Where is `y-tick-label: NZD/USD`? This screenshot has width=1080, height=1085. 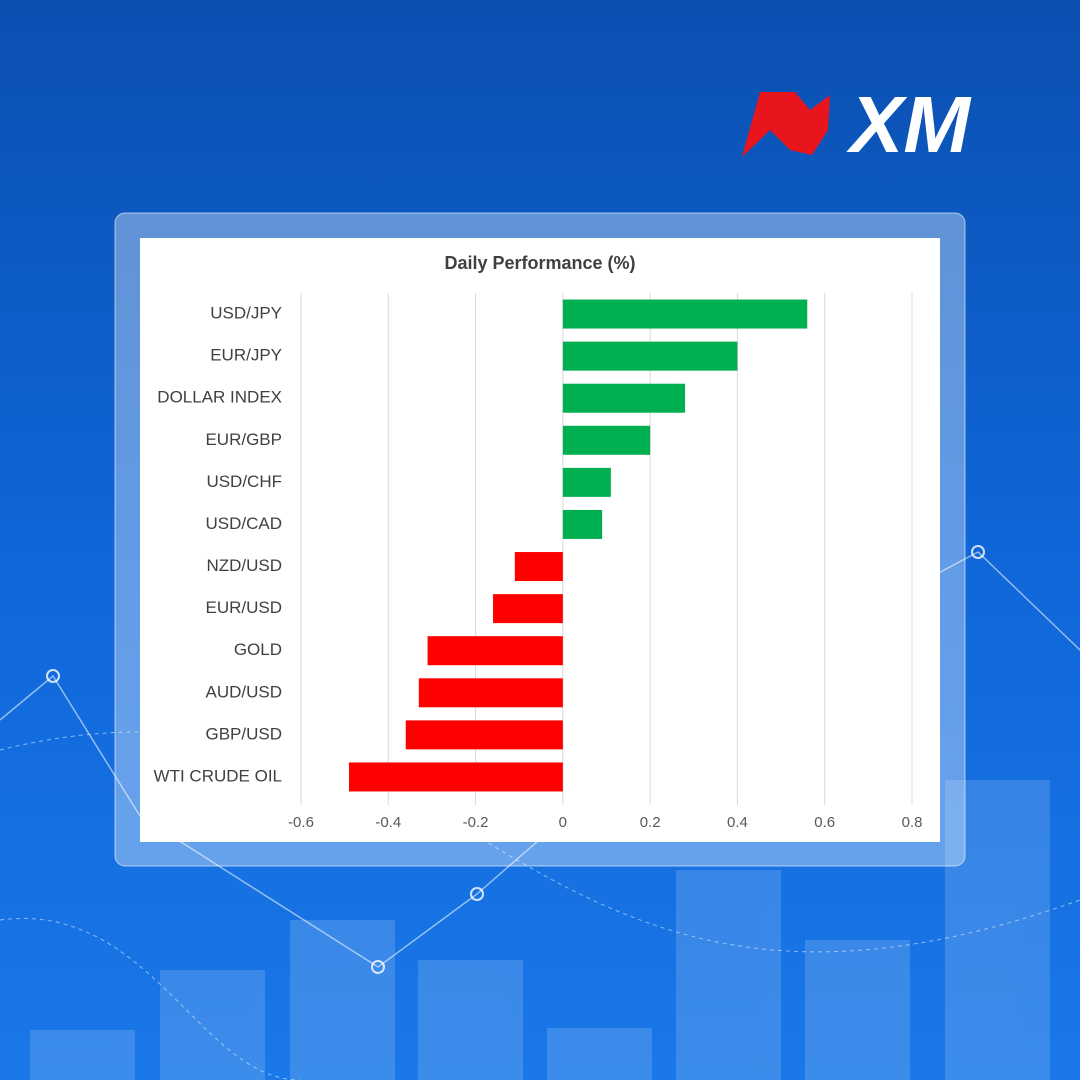
y-tick-label: NZD/USD is located at coordinates (244, 565).